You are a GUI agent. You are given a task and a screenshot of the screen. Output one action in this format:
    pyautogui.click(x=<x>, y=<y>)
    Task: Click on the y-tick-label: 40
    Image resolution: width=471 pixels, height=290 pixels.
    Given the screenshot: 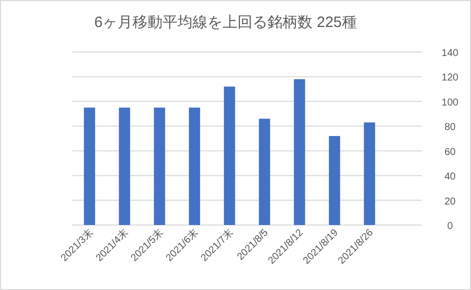 What is the action you would take?
    pyautogui.click(x=450, y=177)
    